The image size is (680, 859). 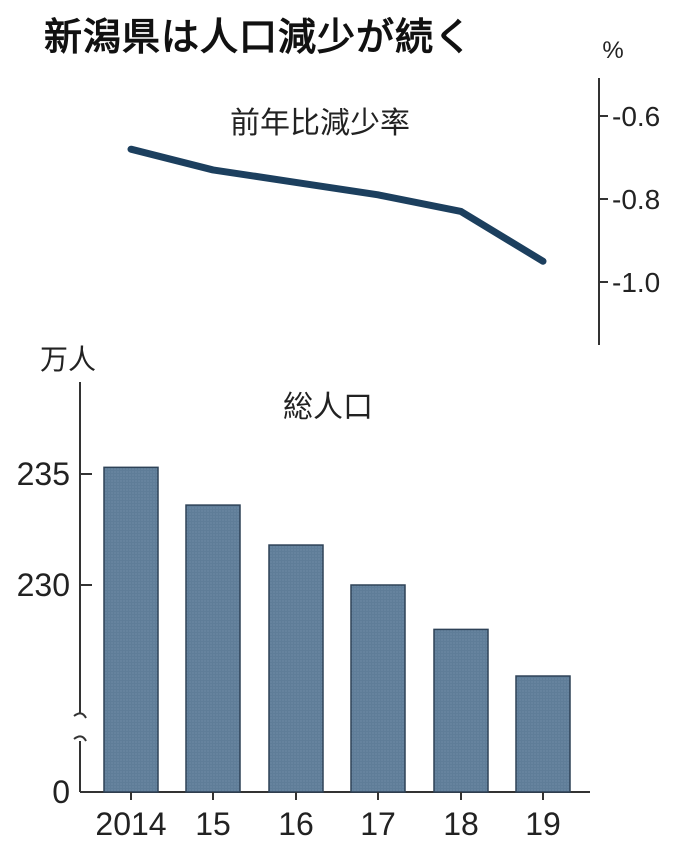 I want to click on bar-x-tick-label: 19, so click(x=543, y=824).